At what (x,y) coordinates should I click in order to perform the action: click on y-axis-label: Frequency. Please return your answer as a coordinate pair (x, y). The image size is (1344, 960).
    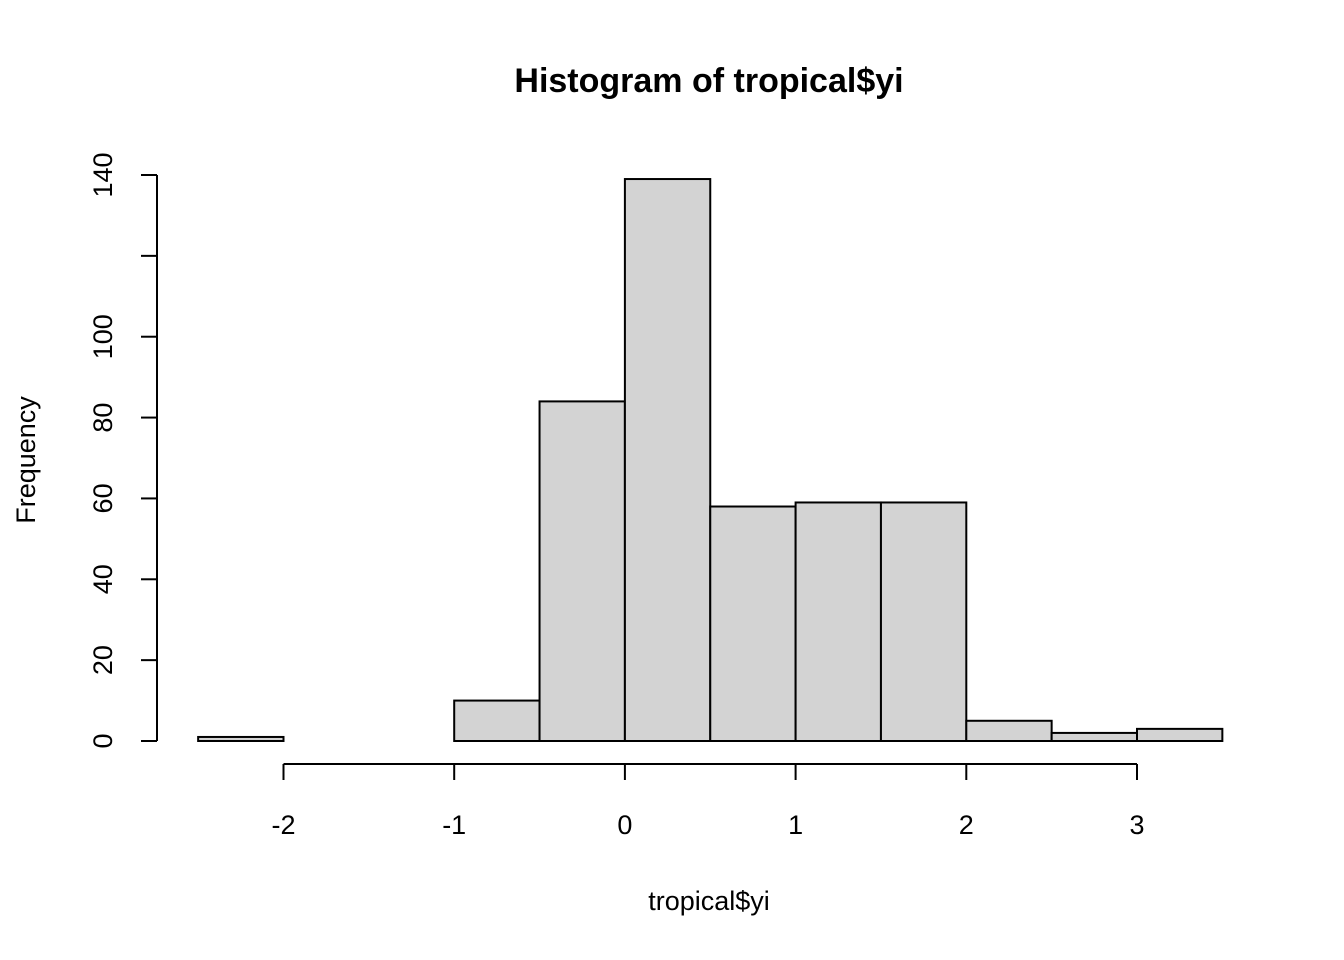
    Looking at the image, I should click on (26, 460).